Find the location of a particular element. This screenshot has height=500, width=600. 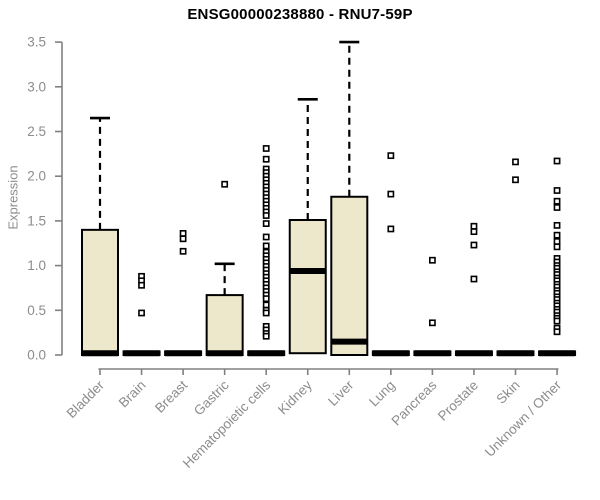

x-category-label: Skin is located at coordinates (507, 392).